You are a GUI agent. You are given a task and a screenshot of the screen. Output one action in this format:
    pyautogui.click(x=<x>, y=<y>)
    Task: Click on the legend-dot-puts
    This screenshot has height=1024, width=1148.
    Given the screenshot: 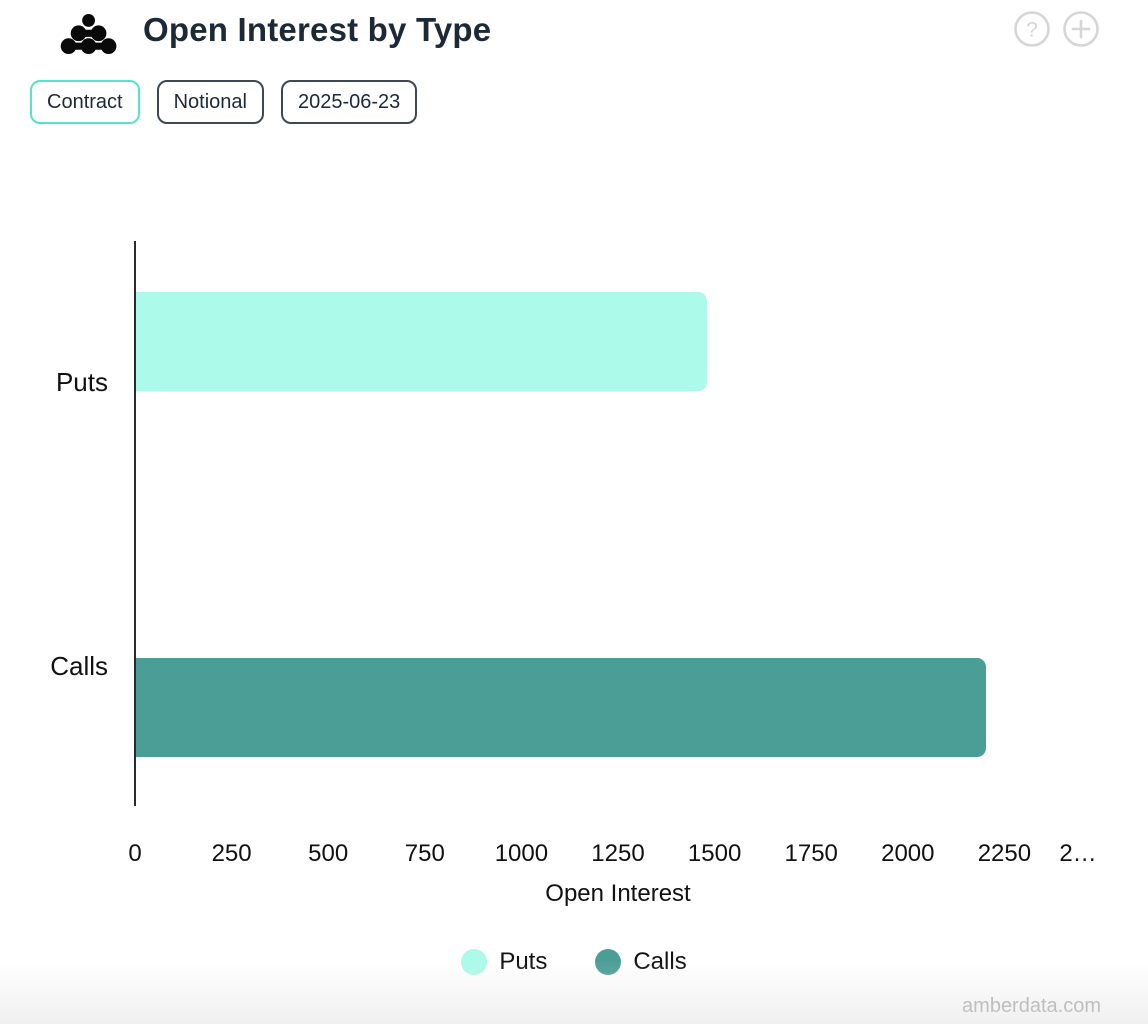 What is the action you would take?
    pyautogui.click(x=474, y=962)
    